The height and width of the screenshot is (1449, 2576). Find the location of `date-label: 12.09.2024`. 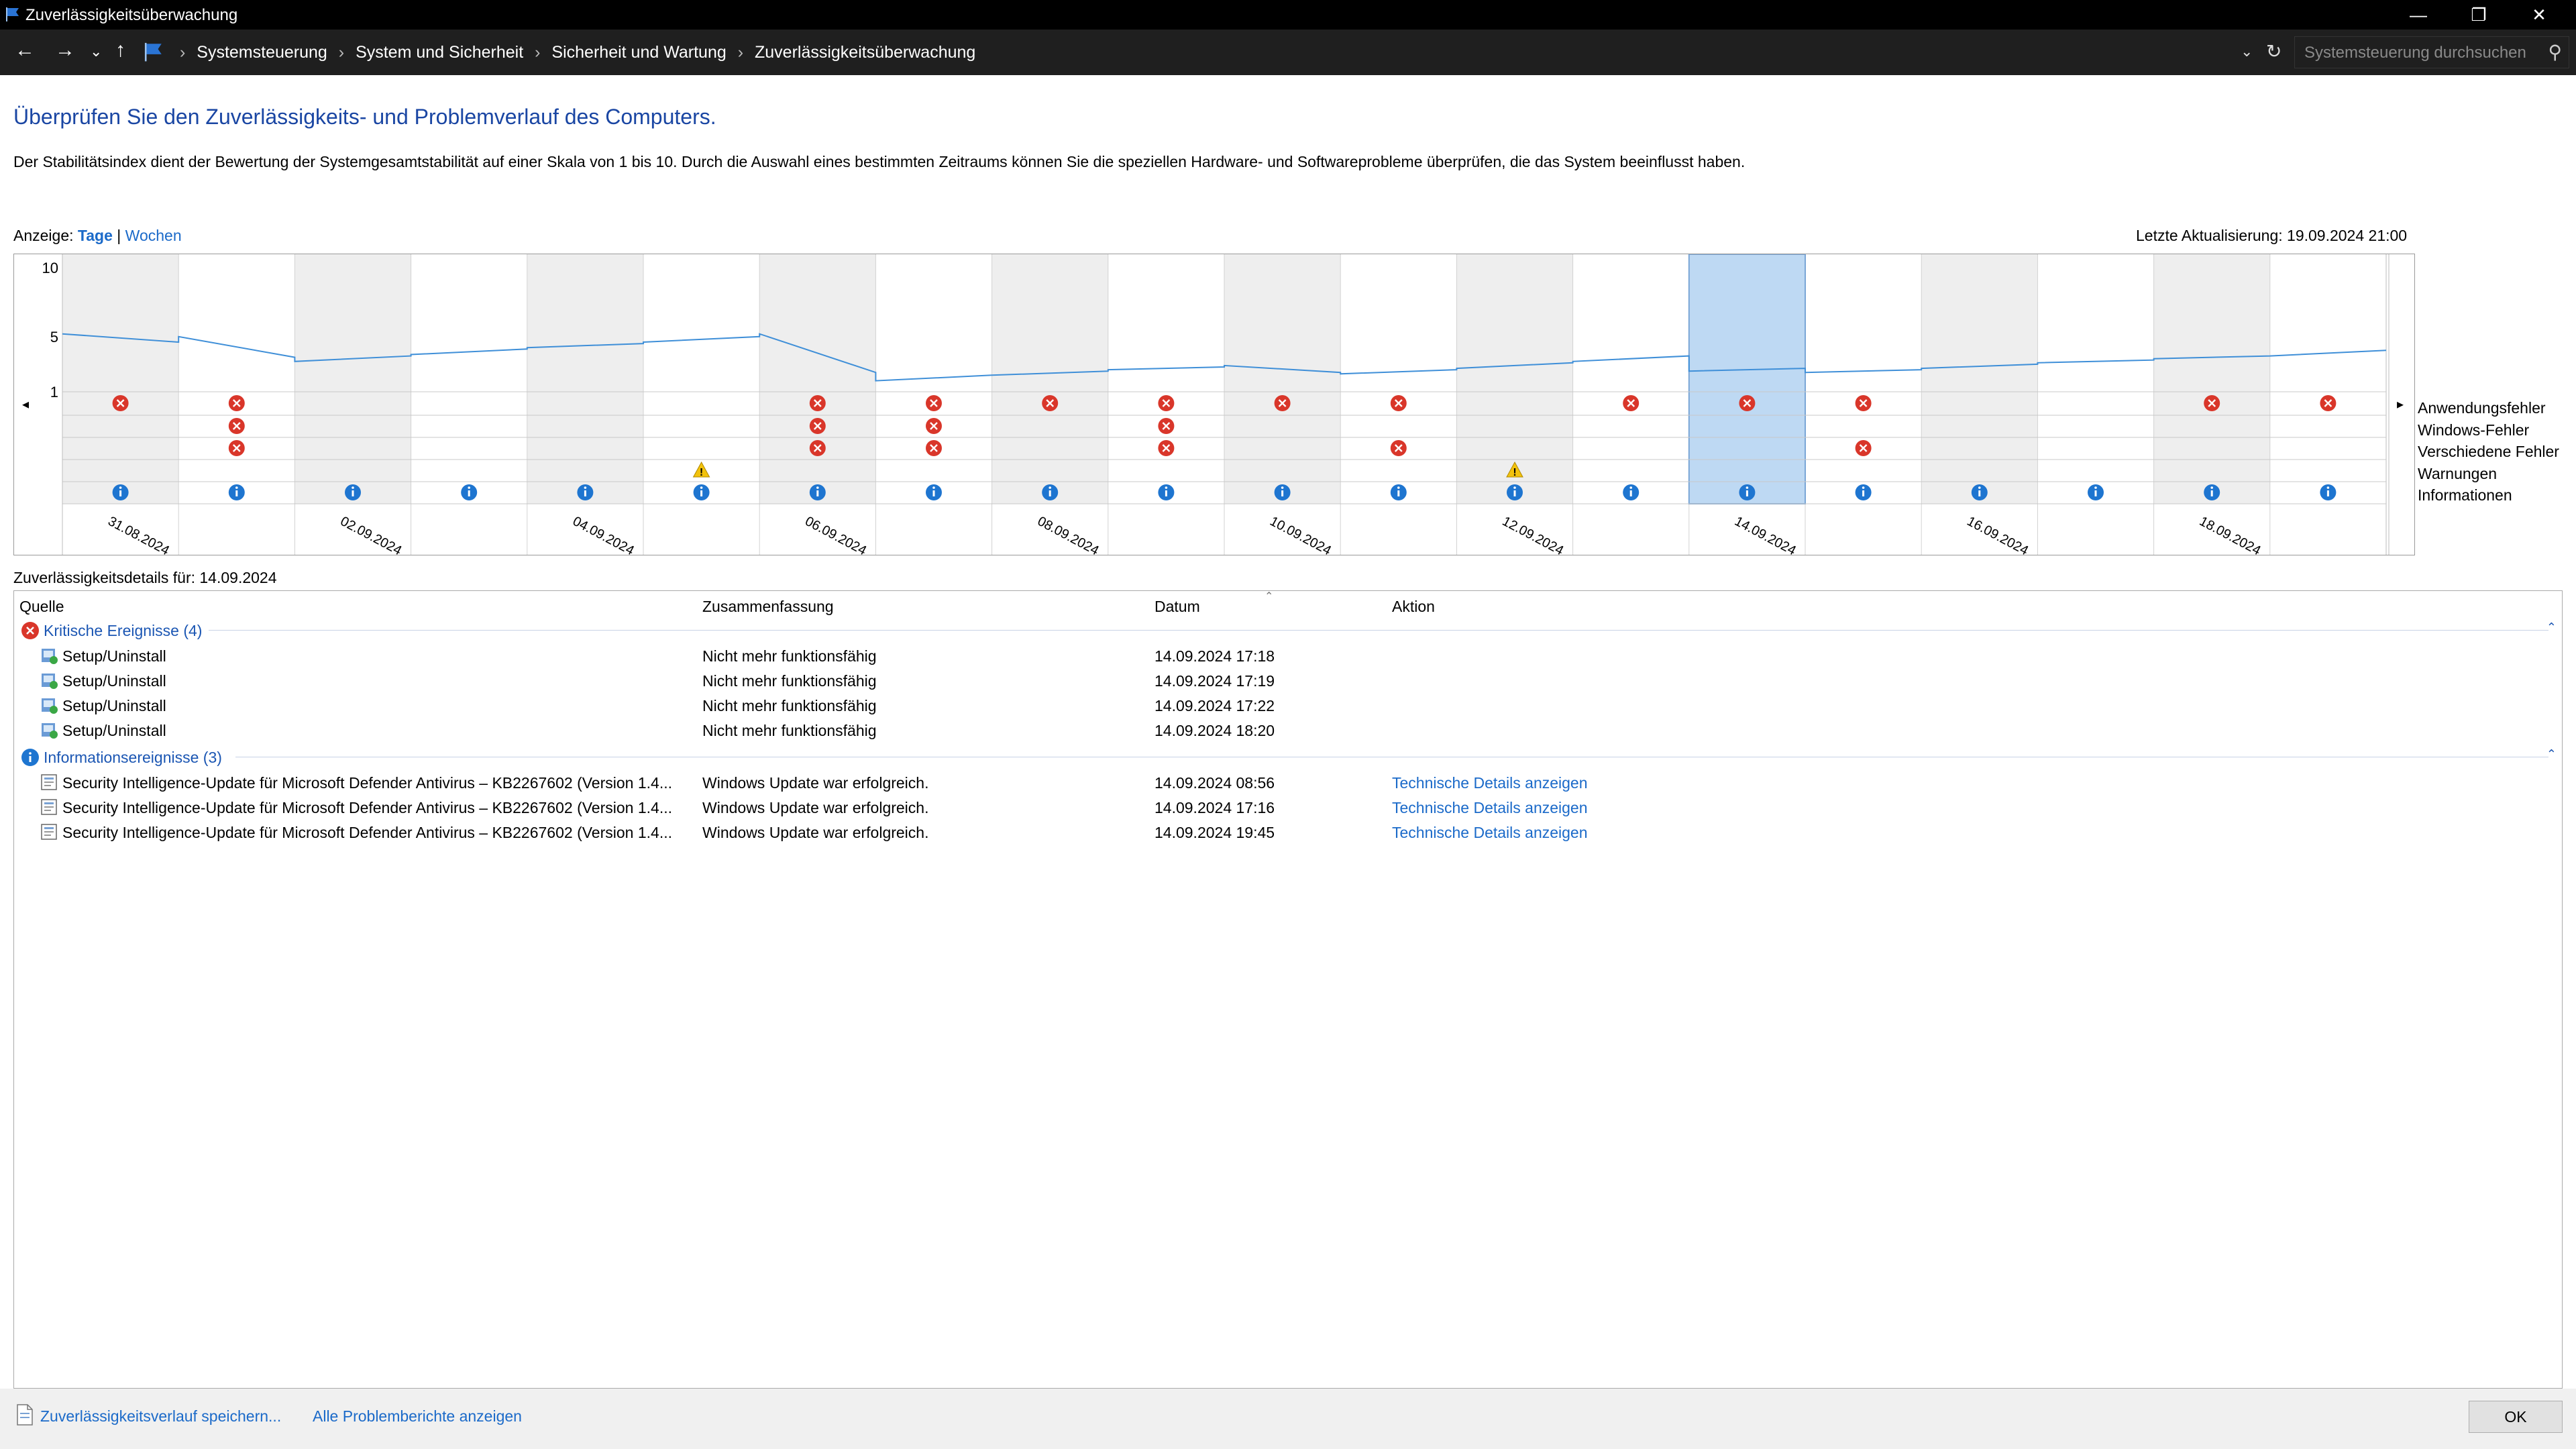

date-label: 12.09.2024 is located at coordinates (1533, 535).